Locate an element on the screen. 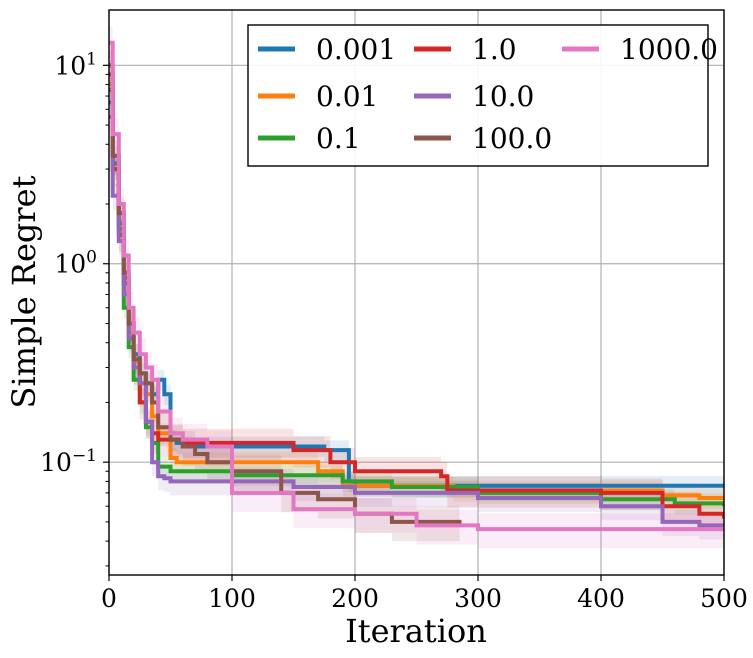 The image size is (753, 658). x-tick-label: 100 is located at coordinates (232, 598).